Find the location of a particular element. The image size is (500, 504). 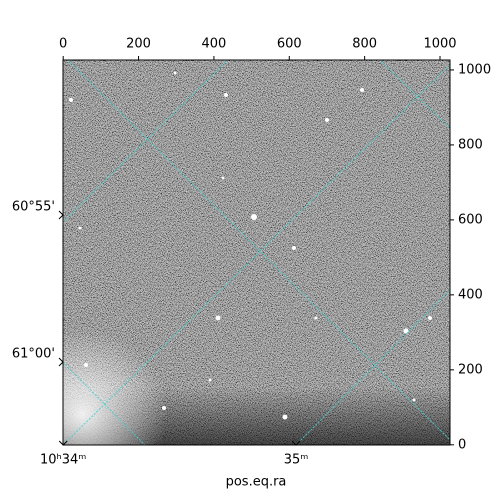

top-tick-label: 0 is located at coordinates (63, 44).